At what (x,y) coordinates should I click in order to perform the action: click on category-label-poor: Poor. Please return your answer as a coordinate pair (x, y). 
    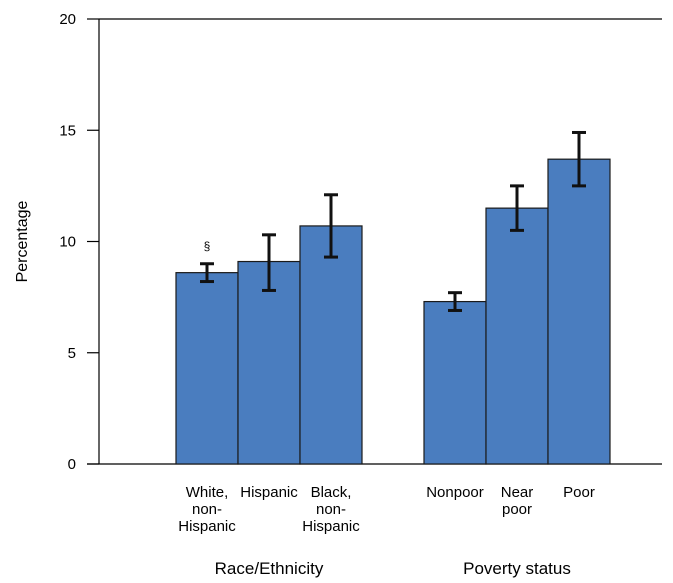
    Looking at the image, I should click on (579, 492).